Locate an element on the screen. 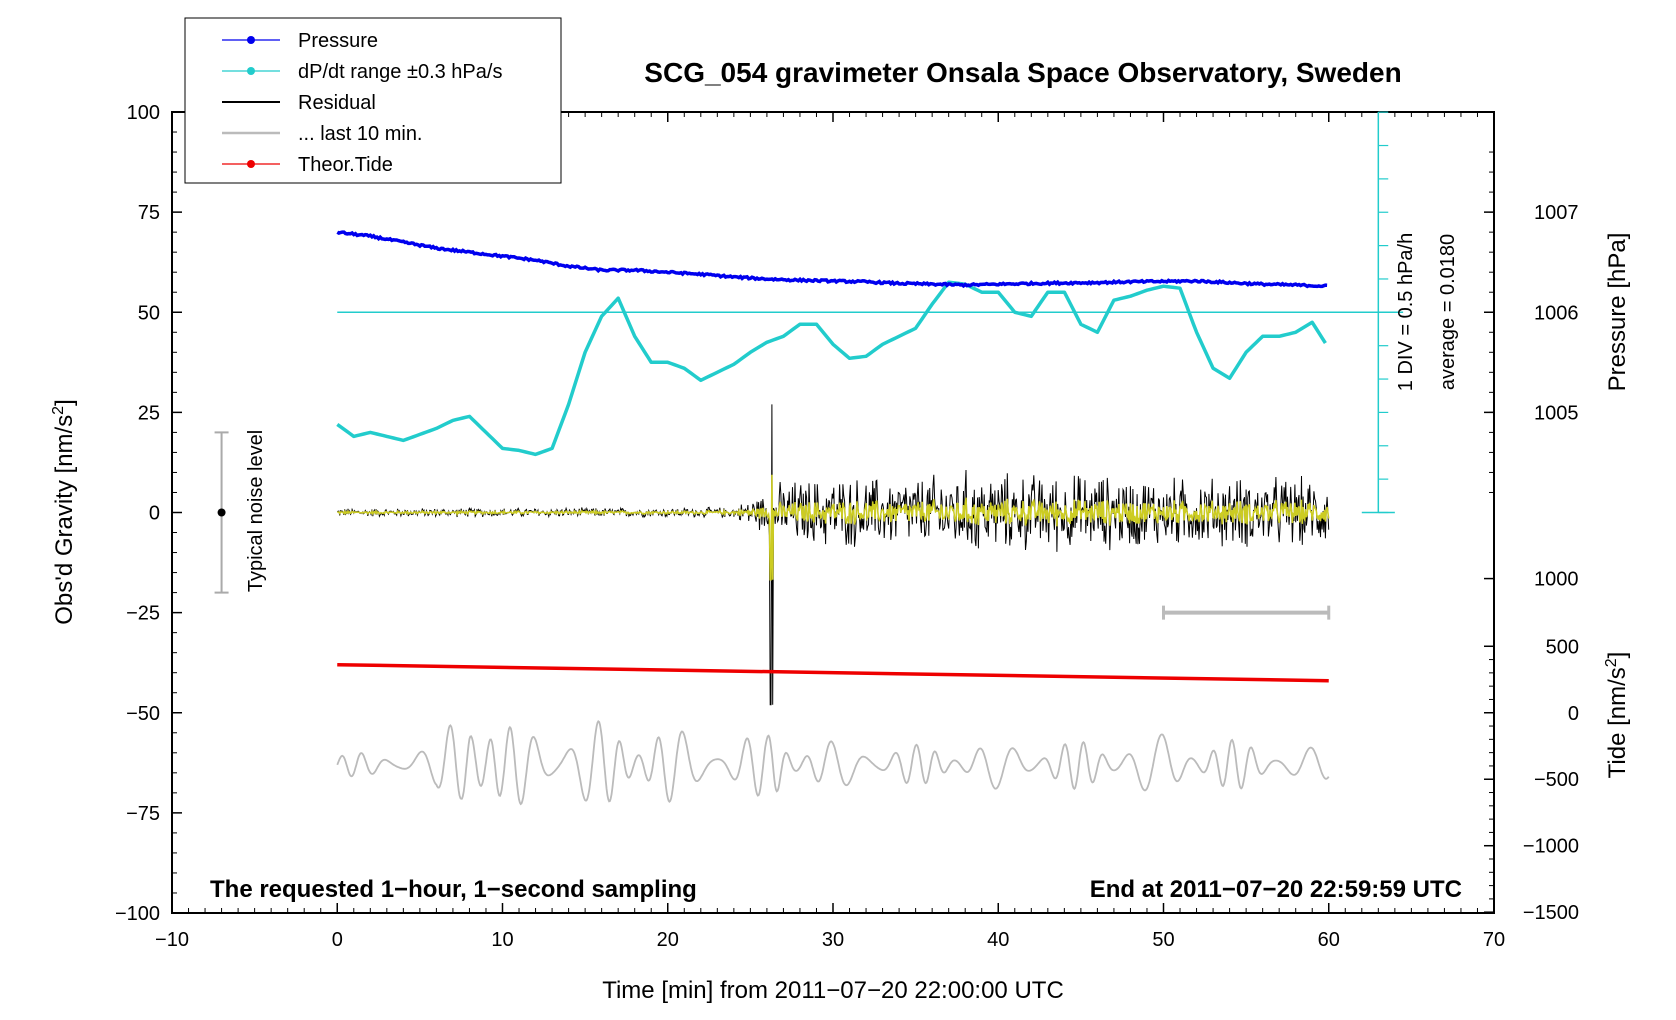  x-tick-label: −10 is located at coordinates (172, 940).